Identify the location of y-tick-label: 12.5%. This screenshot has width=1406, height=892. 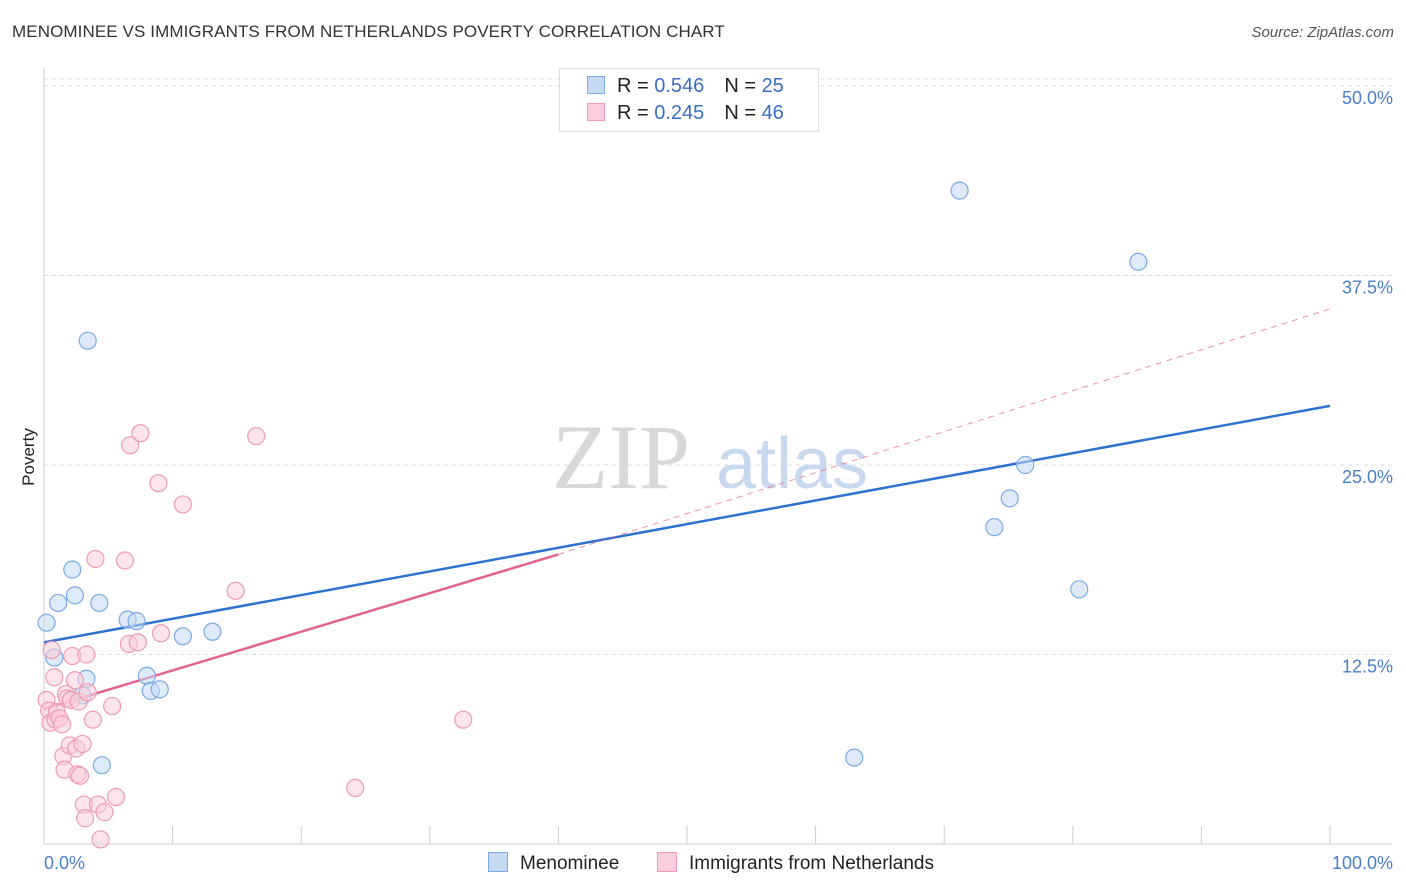
(1367, 667).